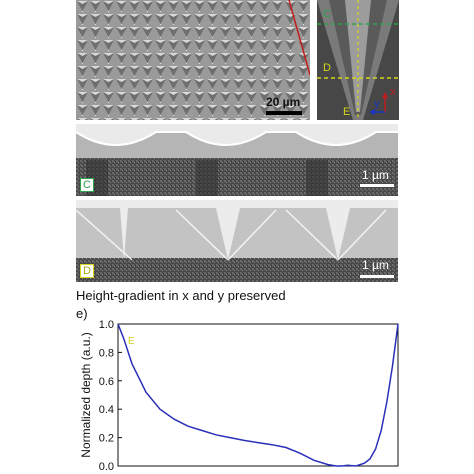  What do you see at coordinates (87, 271) in the screenshot?
I see `panel-d-tag: D` at bounding box center [87, 271].